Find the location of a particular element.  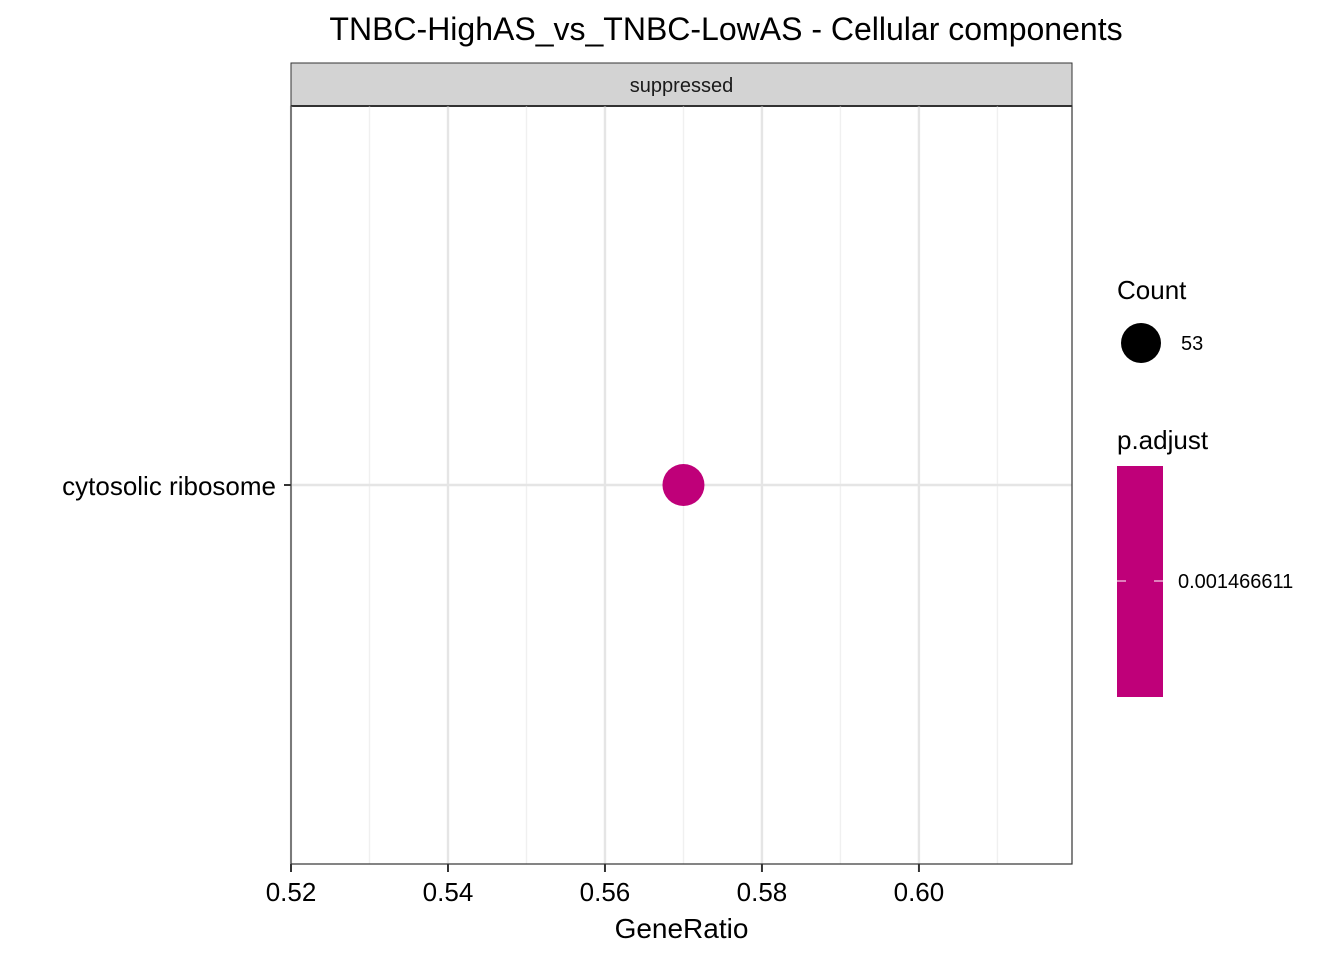

legend-count-key is located at coordinates (1141, 343).